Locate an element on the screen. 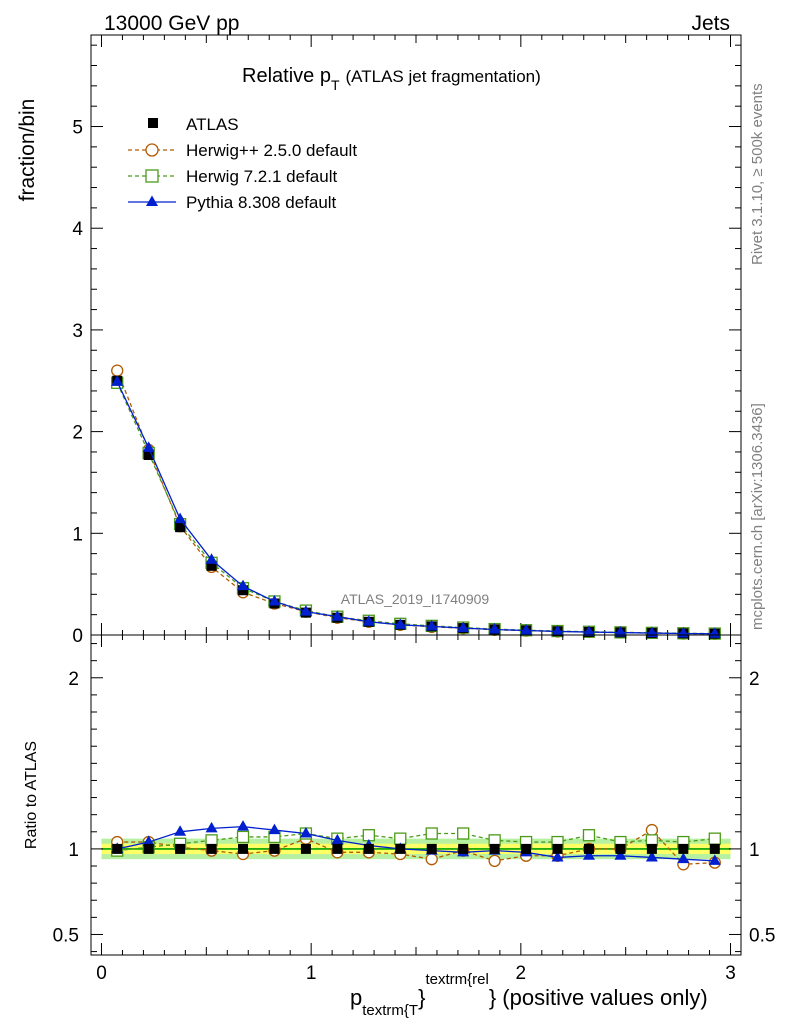  legend-entry-pythia: Pythia 8.308 default is located at coordinates (232, 202).